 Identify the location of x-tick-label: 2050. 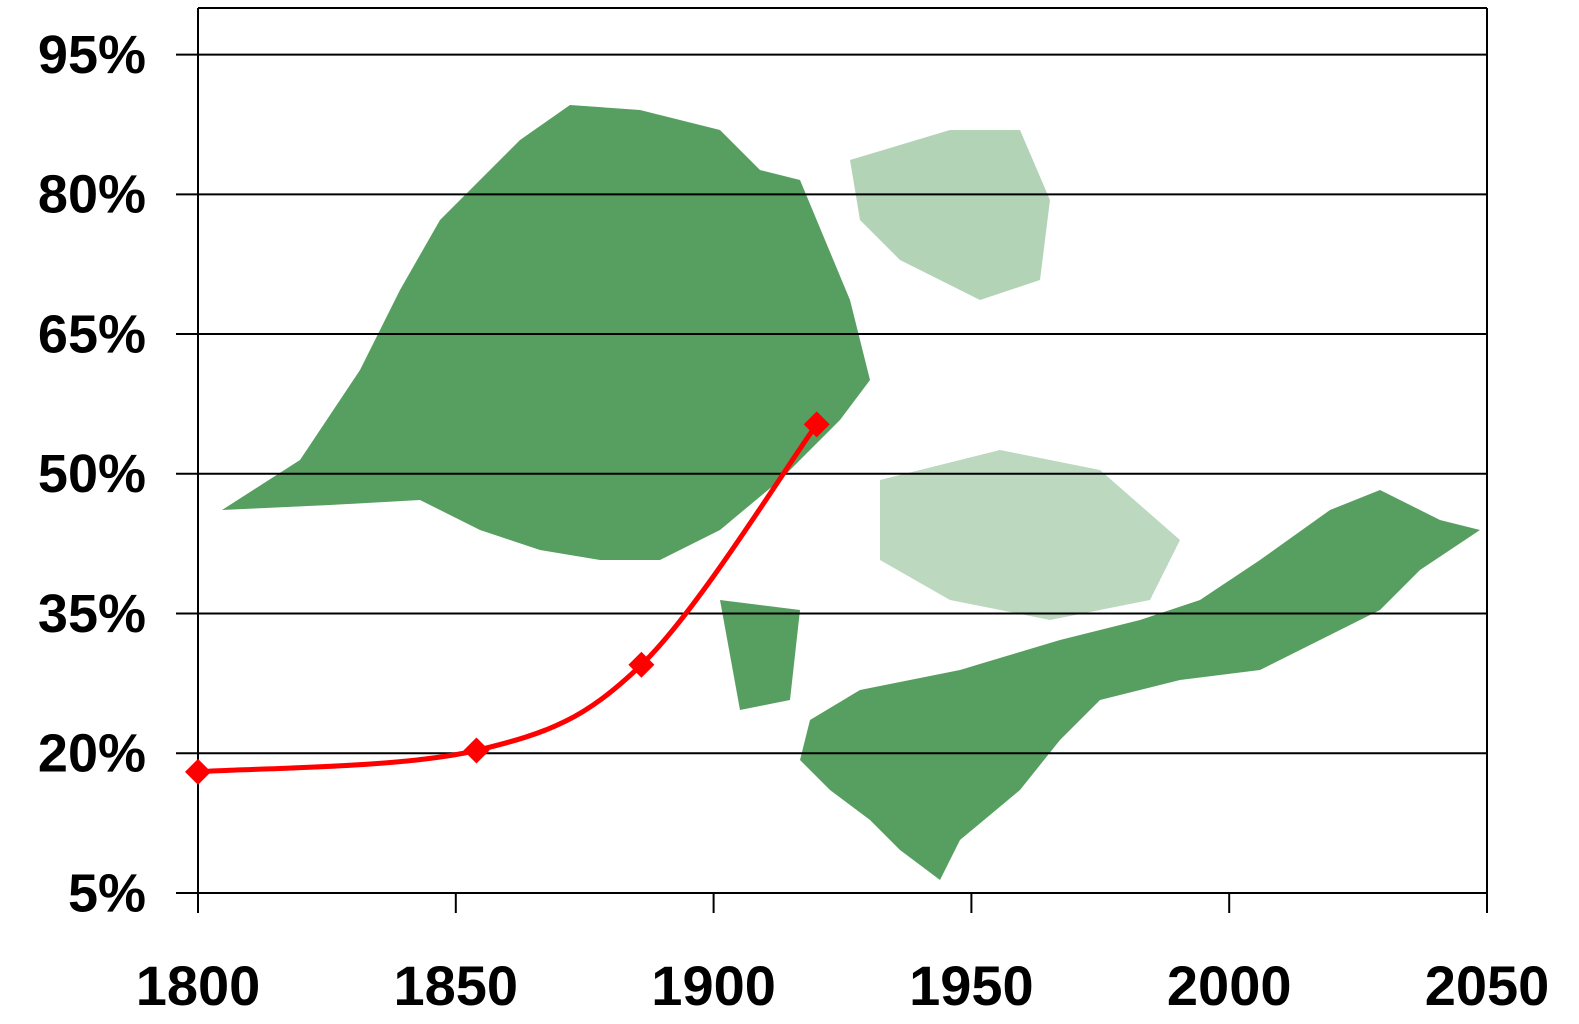
(1487, 985).